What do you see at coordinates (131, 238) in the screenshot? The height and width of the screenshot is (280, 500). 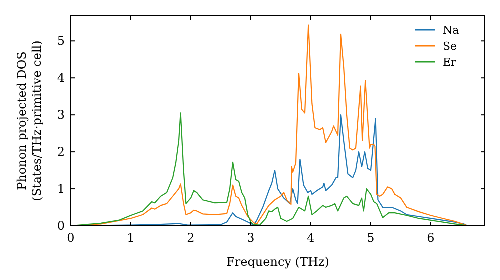 I see `x-tick-label: 1` at bounding box center [131, 238].